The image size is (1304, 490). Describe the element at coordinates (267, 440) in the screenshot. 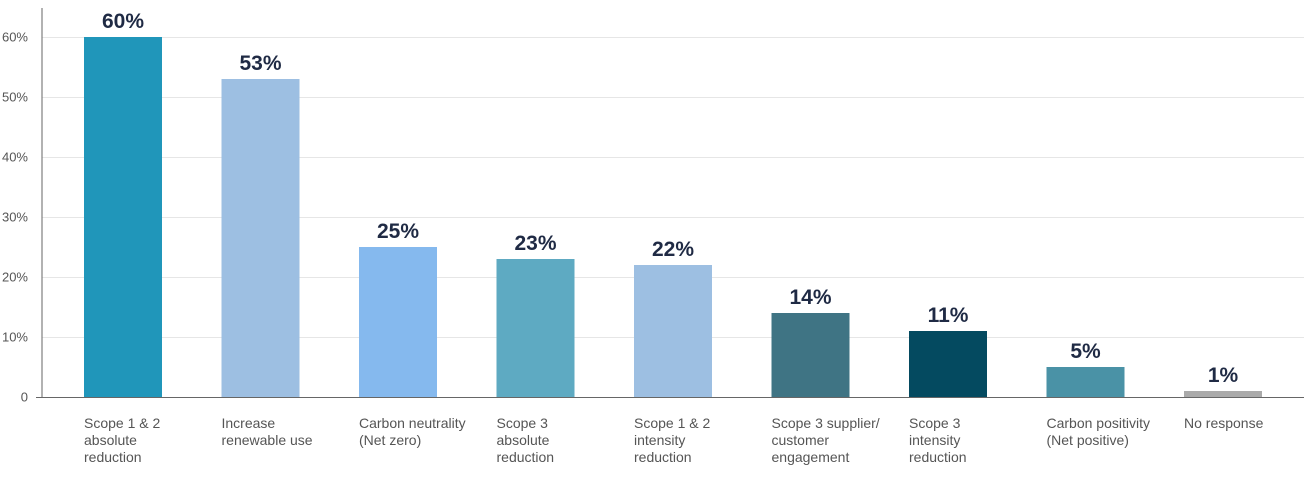

I see `category-label-line: renewable use` at that location.